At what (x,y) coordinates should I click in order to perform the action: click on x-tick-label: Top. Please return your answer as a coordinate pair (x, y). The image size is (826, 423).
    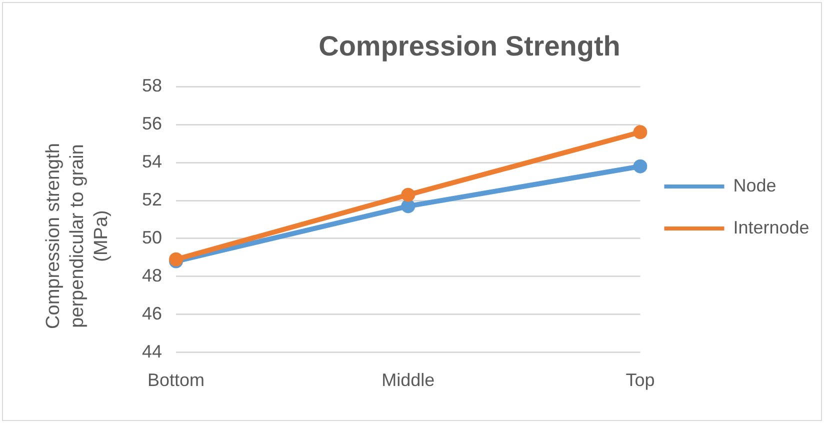
    Looking at the image, I should click on (640, 380).